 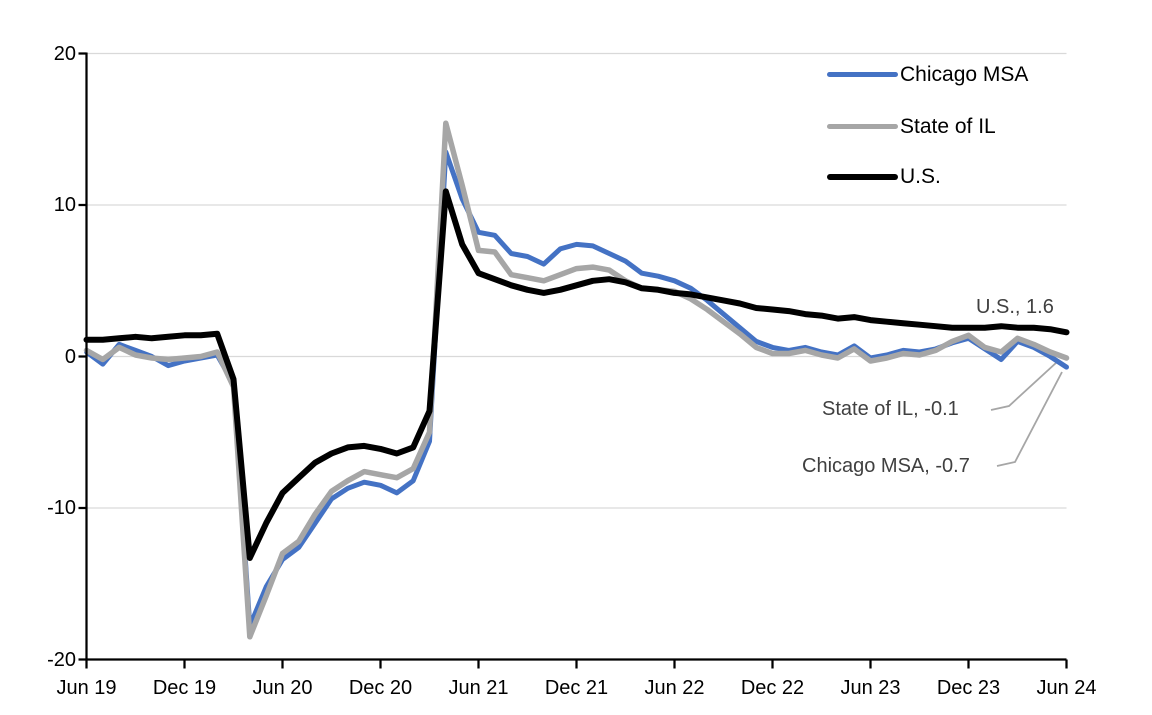 I want to click on leader-line-state-of-il, so click(x=1024, y=386).